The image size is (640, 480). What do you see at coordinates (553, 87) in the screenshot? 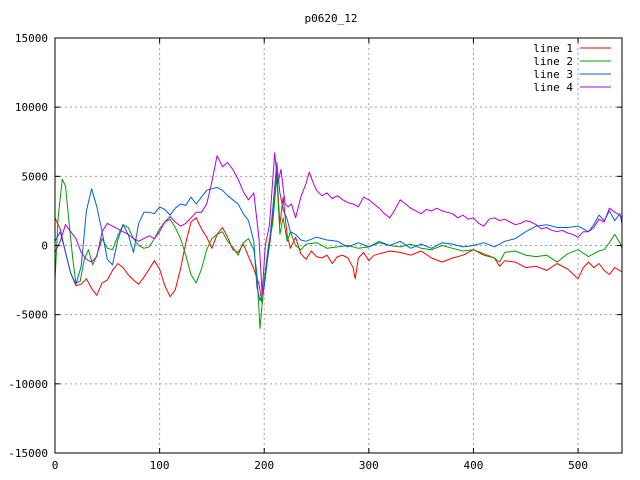
I see `legend-label: line 4` at bounding box center [553, 87].